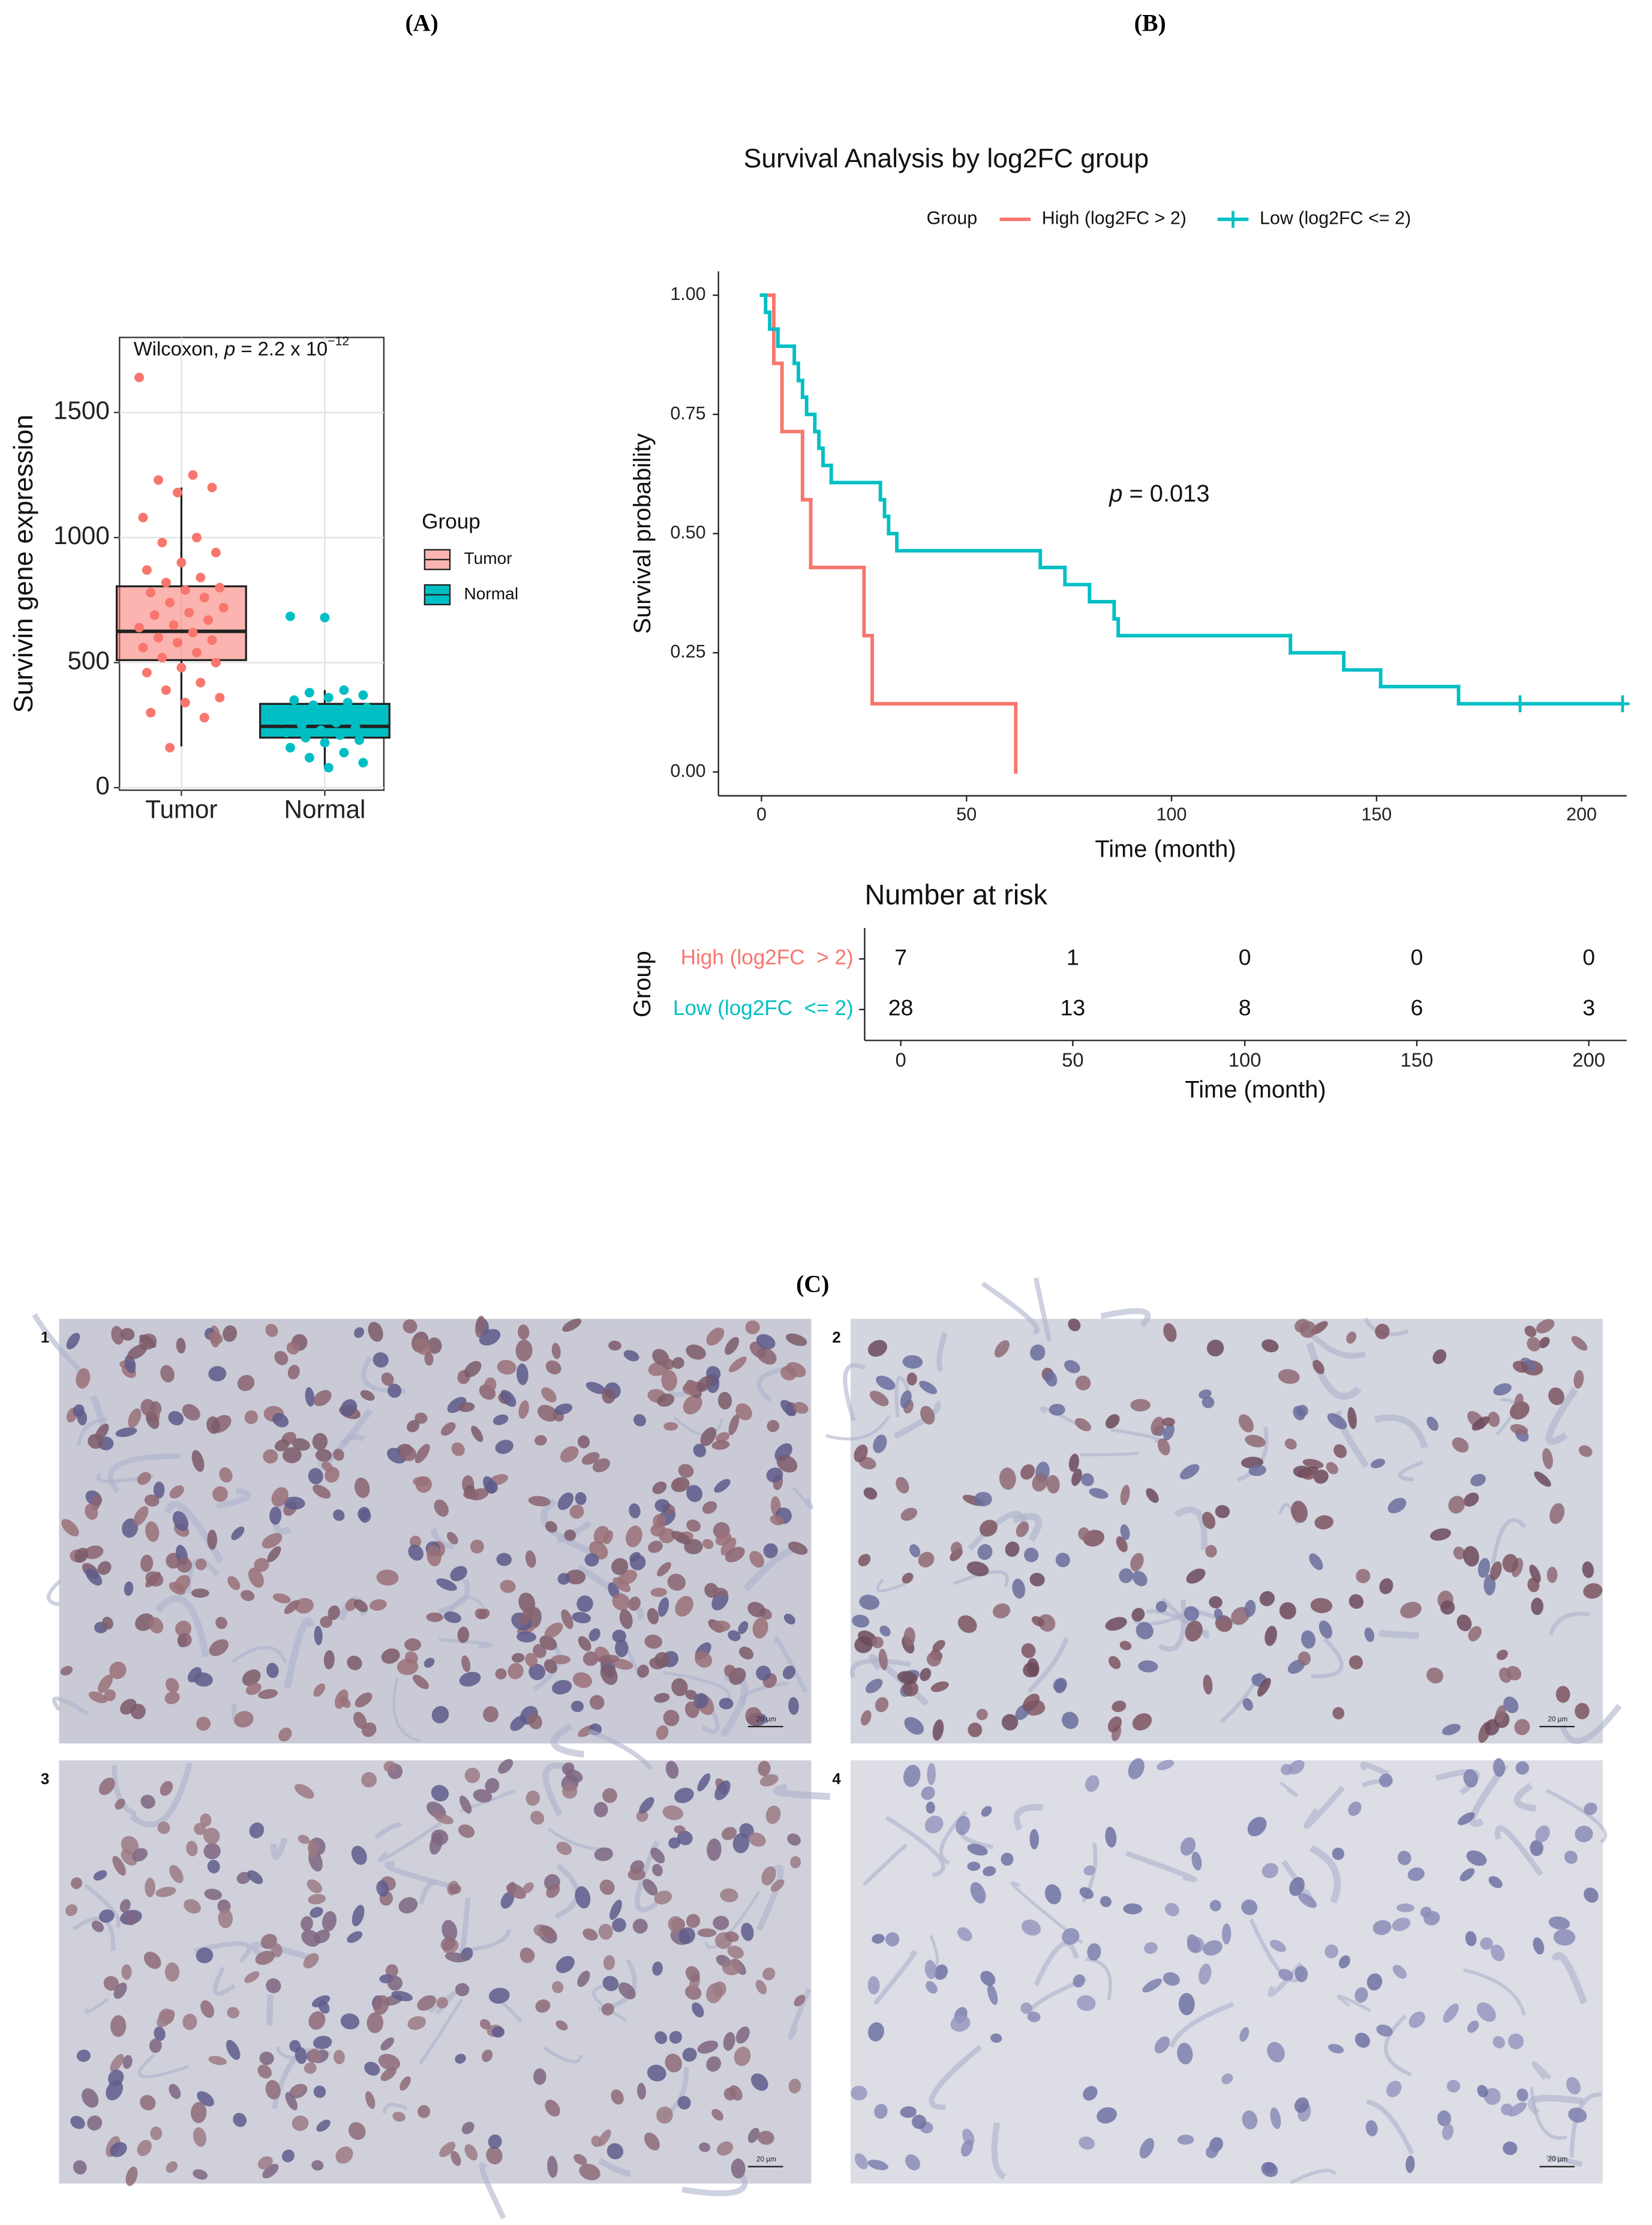  Describe the element at coordinates (45, 1337) in the screenshot. I see `micrograph-number: 1` at that location.